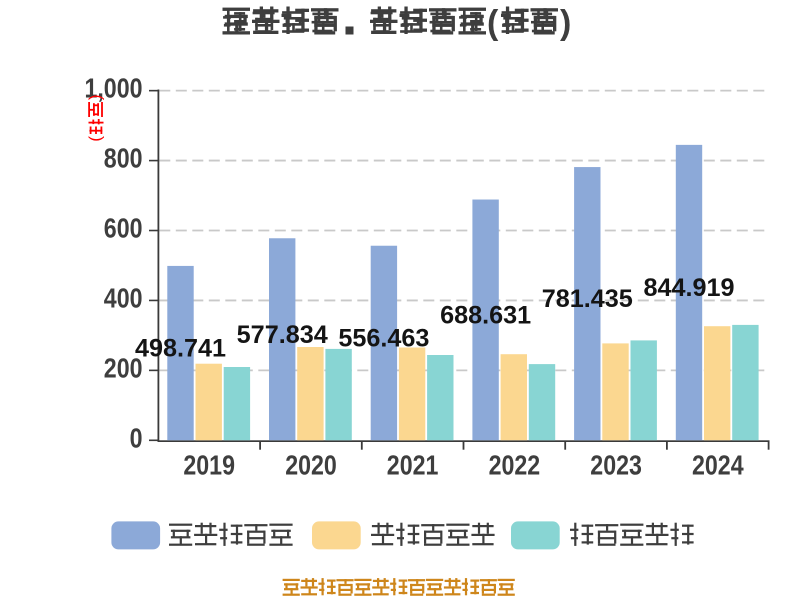 The height and width of the screenshot is (600, 800). What do you see at coordinates (718, 466) in the screenshot?
I see `svg-text: 2024` at bounding box center [718, 466].